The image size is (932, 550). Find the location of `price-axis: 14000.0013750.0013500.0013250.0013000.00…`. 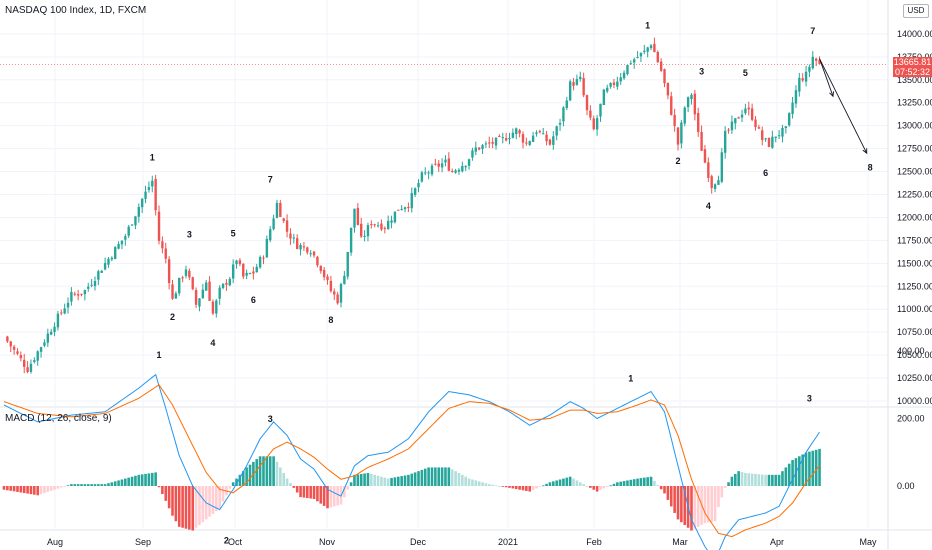

price-axis: 14000.0013750.0013500.0013250.0013000.00… is located at coordinates (914, 289).